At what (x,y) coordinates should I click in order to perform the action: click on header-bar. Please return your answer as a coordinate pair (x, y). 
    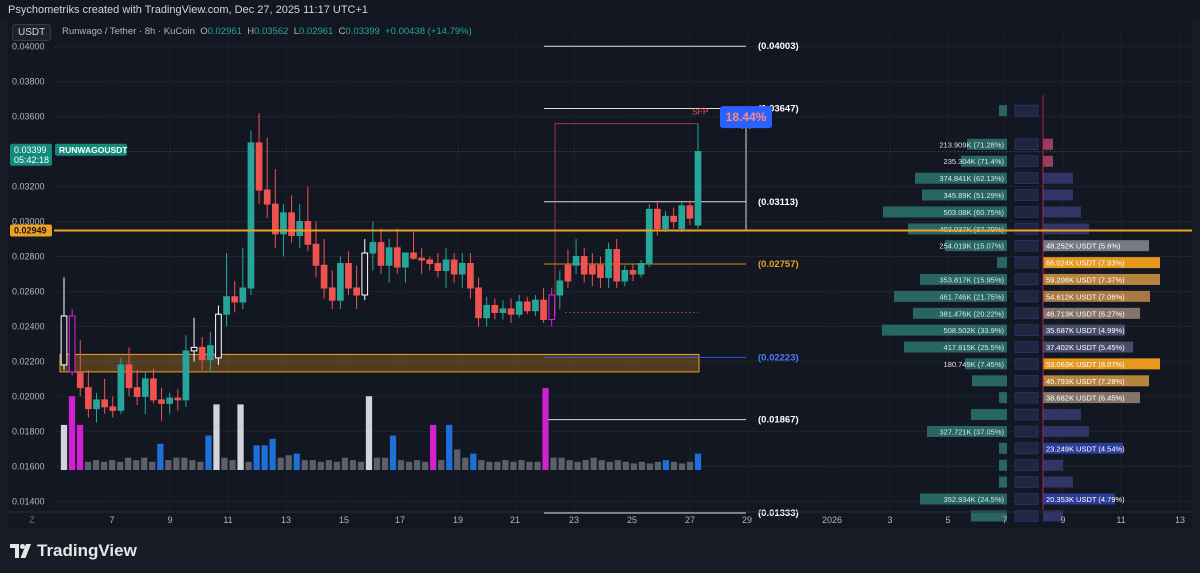
    Looking at the image, I should click on (600, 10).